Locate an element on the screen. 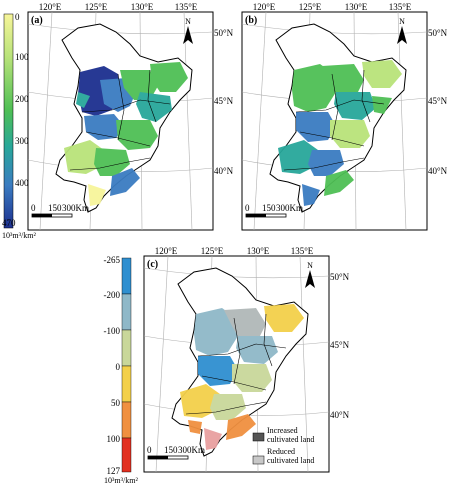 This screenshot has height=489, width=474. key-swatch-increased is located at coordinates (258, 437).